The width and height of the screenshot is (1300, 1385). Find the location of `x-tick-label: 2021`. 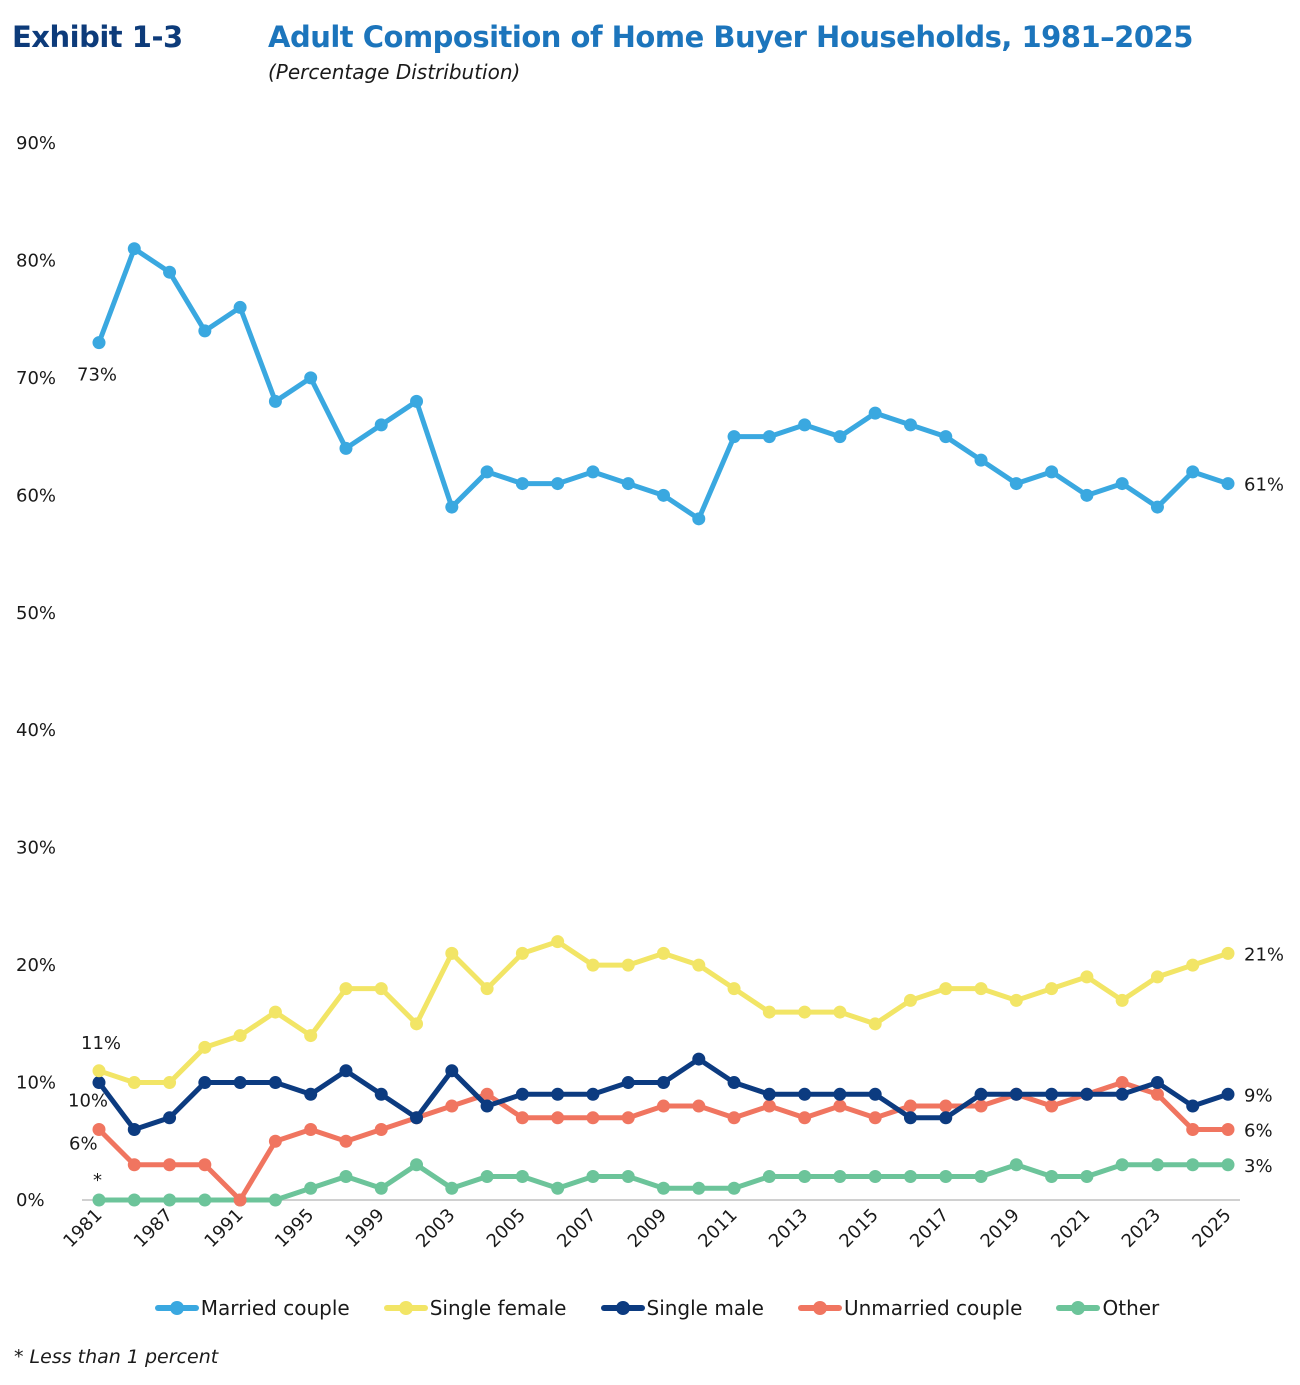

x-tick-label: 2021 is located at coordinates (1070, 1228).